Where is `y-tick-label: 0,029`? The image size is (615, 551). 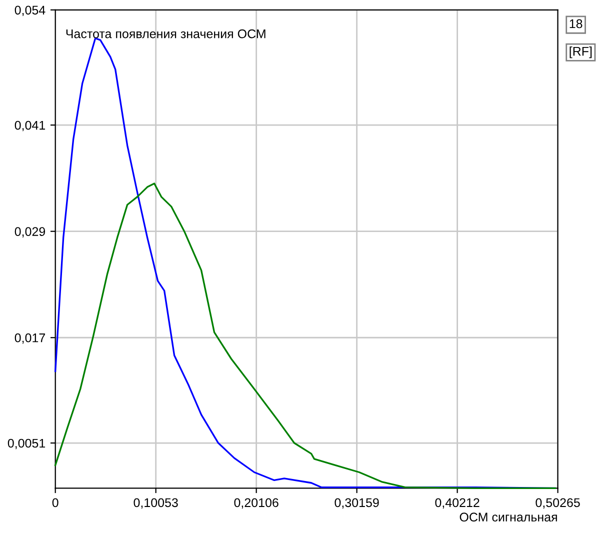
y-tick-label: 0,029 is located at coordinates (30, 232).